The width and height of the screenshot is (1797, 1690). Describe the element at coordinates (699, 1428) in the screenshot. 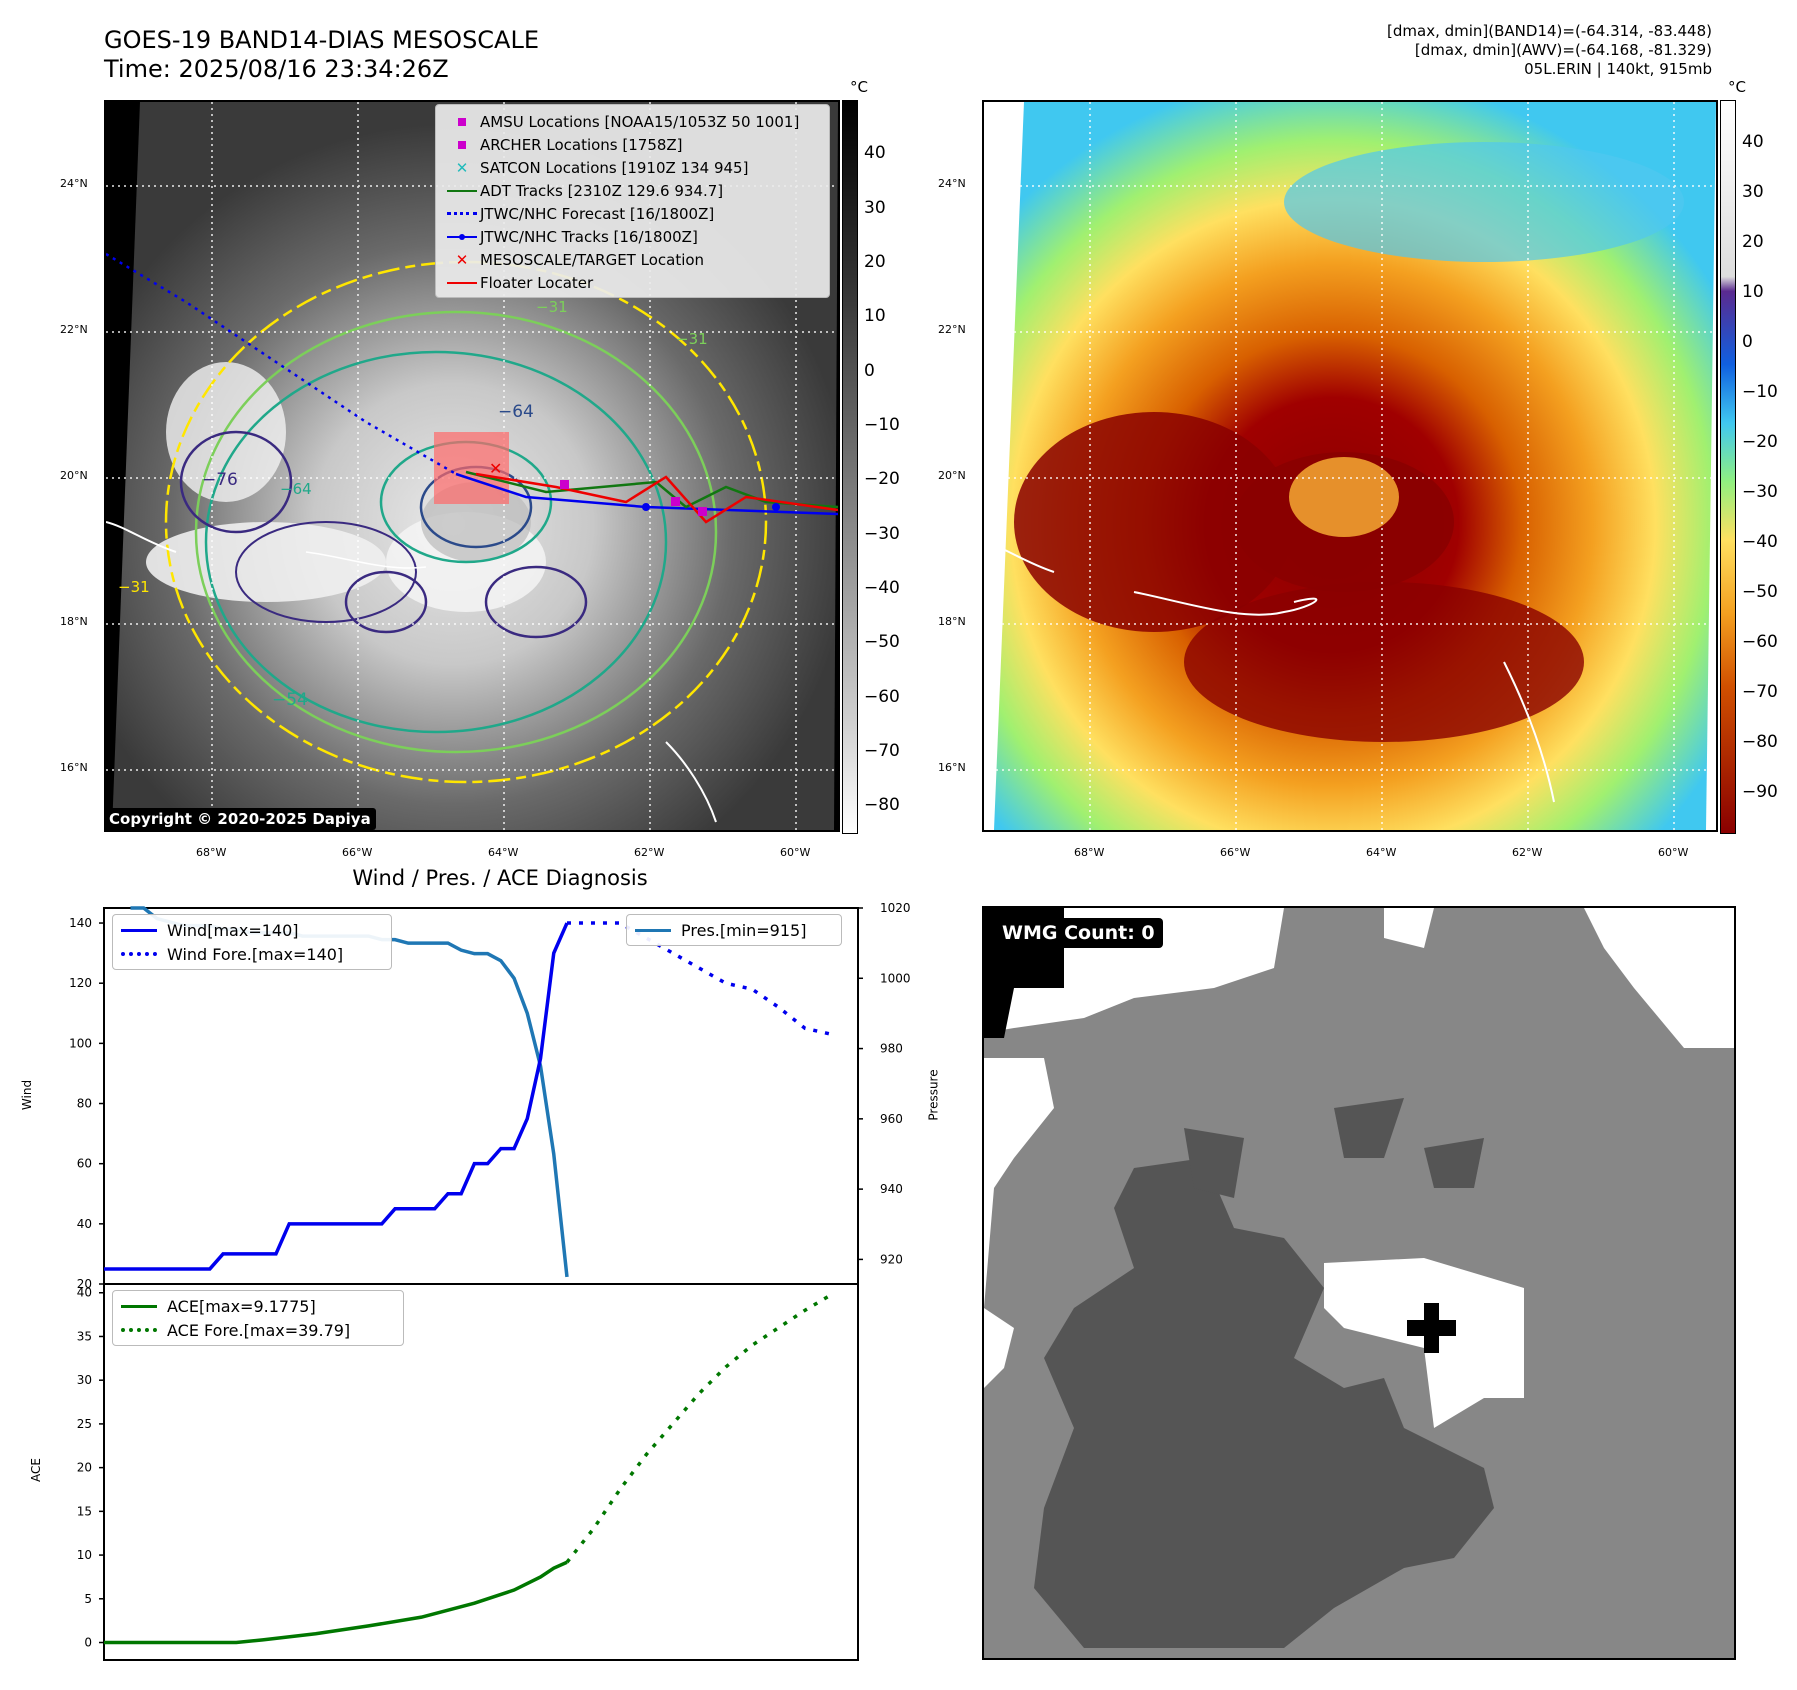

I see `ace-forecast-line` at that location.